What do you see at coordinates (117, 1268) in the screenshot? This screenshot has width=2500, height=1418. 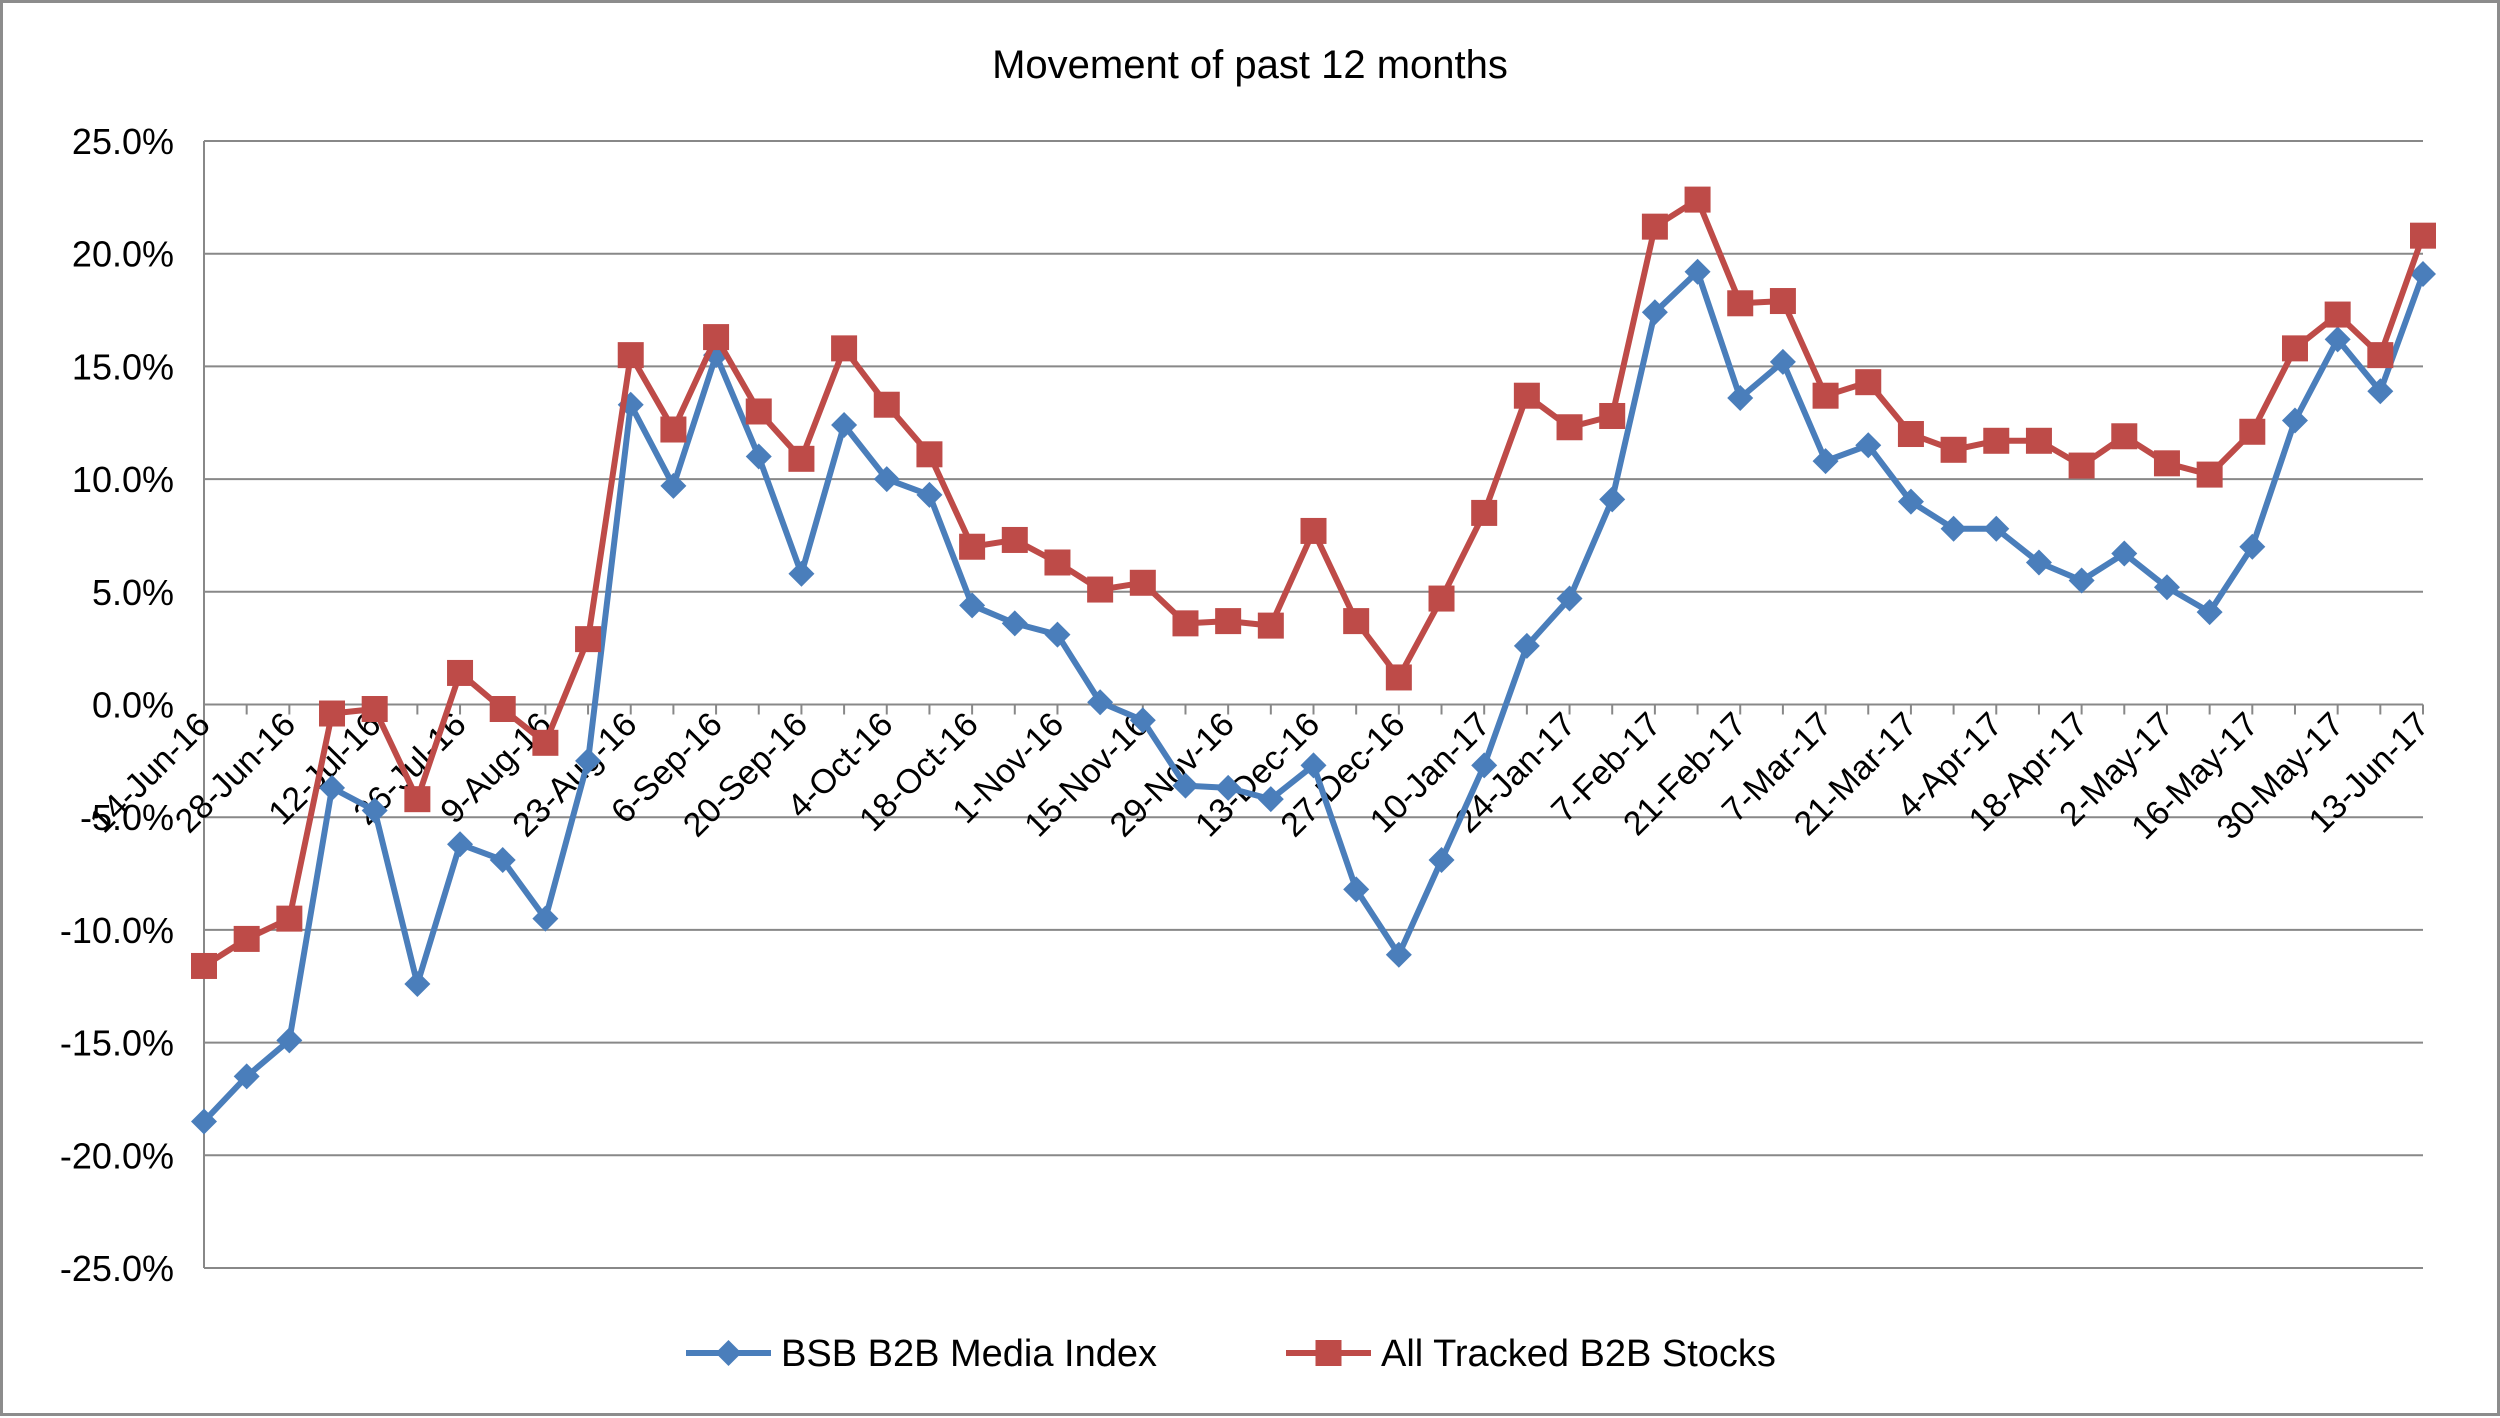 I see `y-tick-label: -25.0%` at bounding box center [117, 1268].